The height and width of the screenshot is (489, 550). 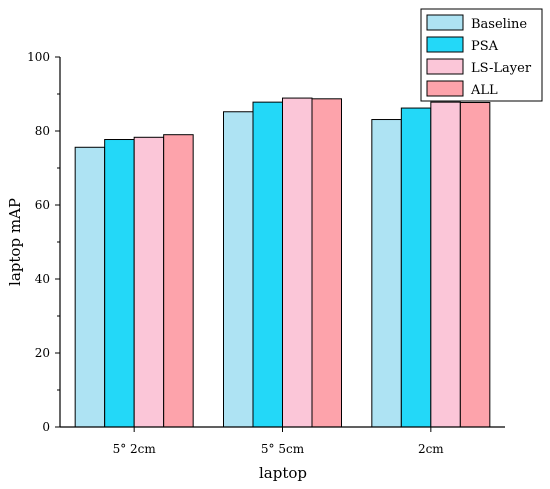 What do you see at coordinates (42, 131) in the screenshot?
I see `y-tick-label: 80` at bounding box center [42, 131].